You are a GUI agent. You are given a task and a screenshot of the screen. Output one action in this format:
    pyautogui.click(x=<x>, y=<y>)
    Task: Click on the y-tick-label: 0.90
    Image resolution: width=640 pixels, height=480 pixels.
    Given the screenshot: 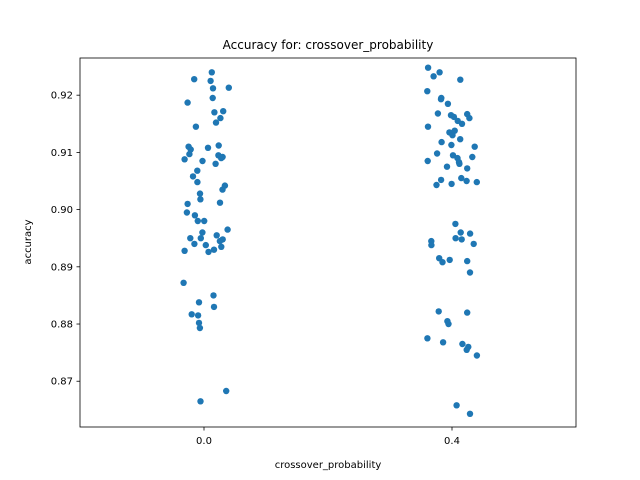 What is the action you would take?
    pyautogui.click(x=62, y=210)
    